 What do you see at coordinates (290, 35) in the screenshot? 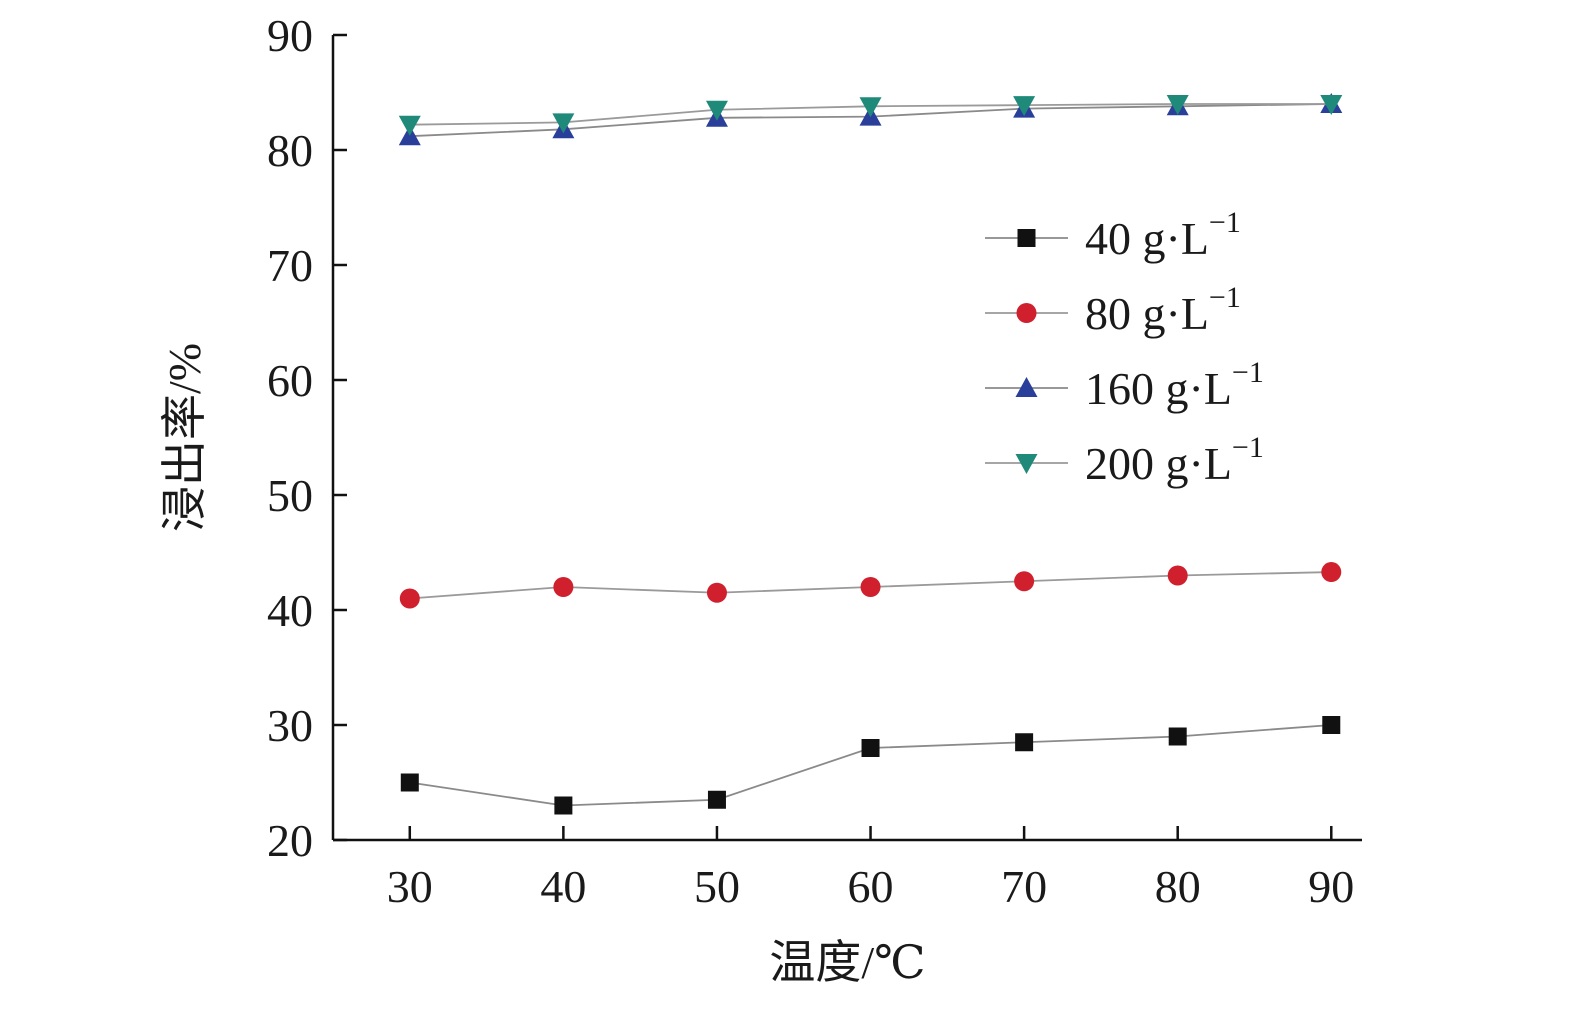
I see `y-tick-label: 90` at bounding box center [290, 35].